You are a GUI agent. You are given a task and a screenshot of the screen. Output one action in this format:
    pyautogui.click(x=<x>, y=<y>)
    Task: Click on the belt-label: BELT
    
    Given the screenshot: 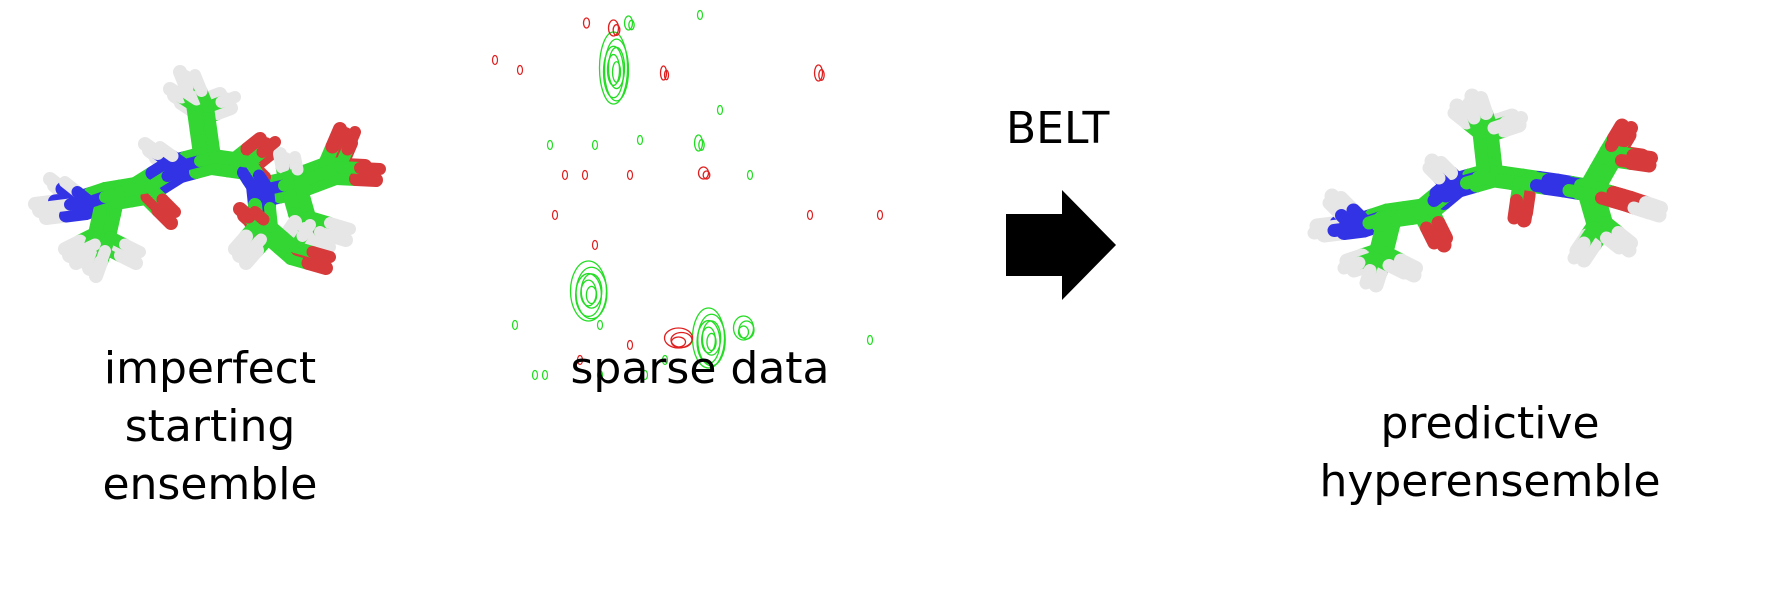 What is the action you would take?
    pyautogui.click(x=1058, y=128)
    